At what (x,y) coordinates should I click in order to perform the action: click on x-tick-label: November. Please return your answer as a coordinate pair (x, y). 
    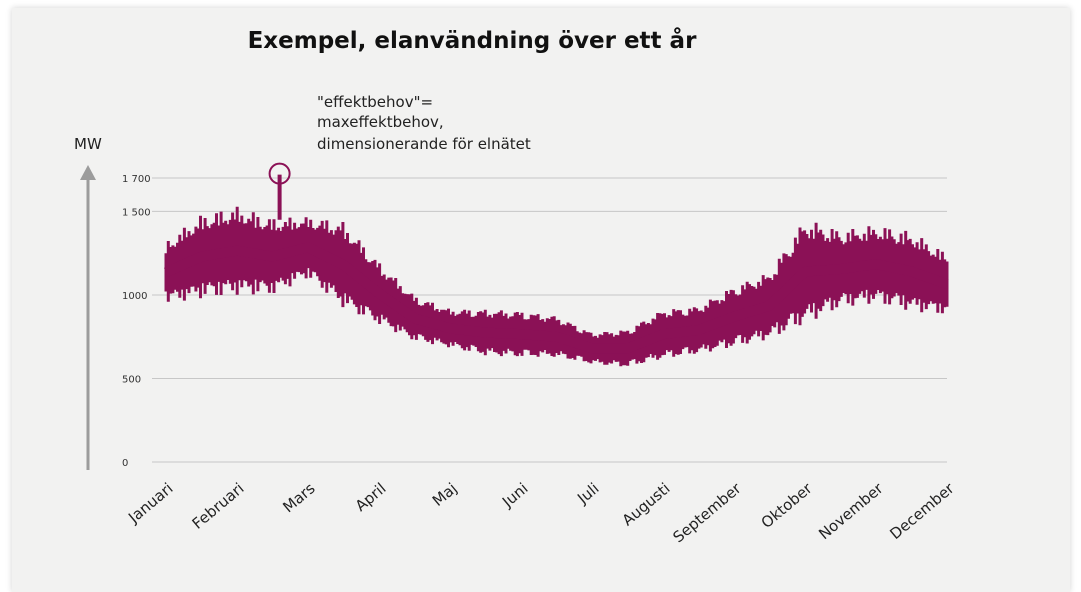
    Looking at the image, I should click on (851, 511).